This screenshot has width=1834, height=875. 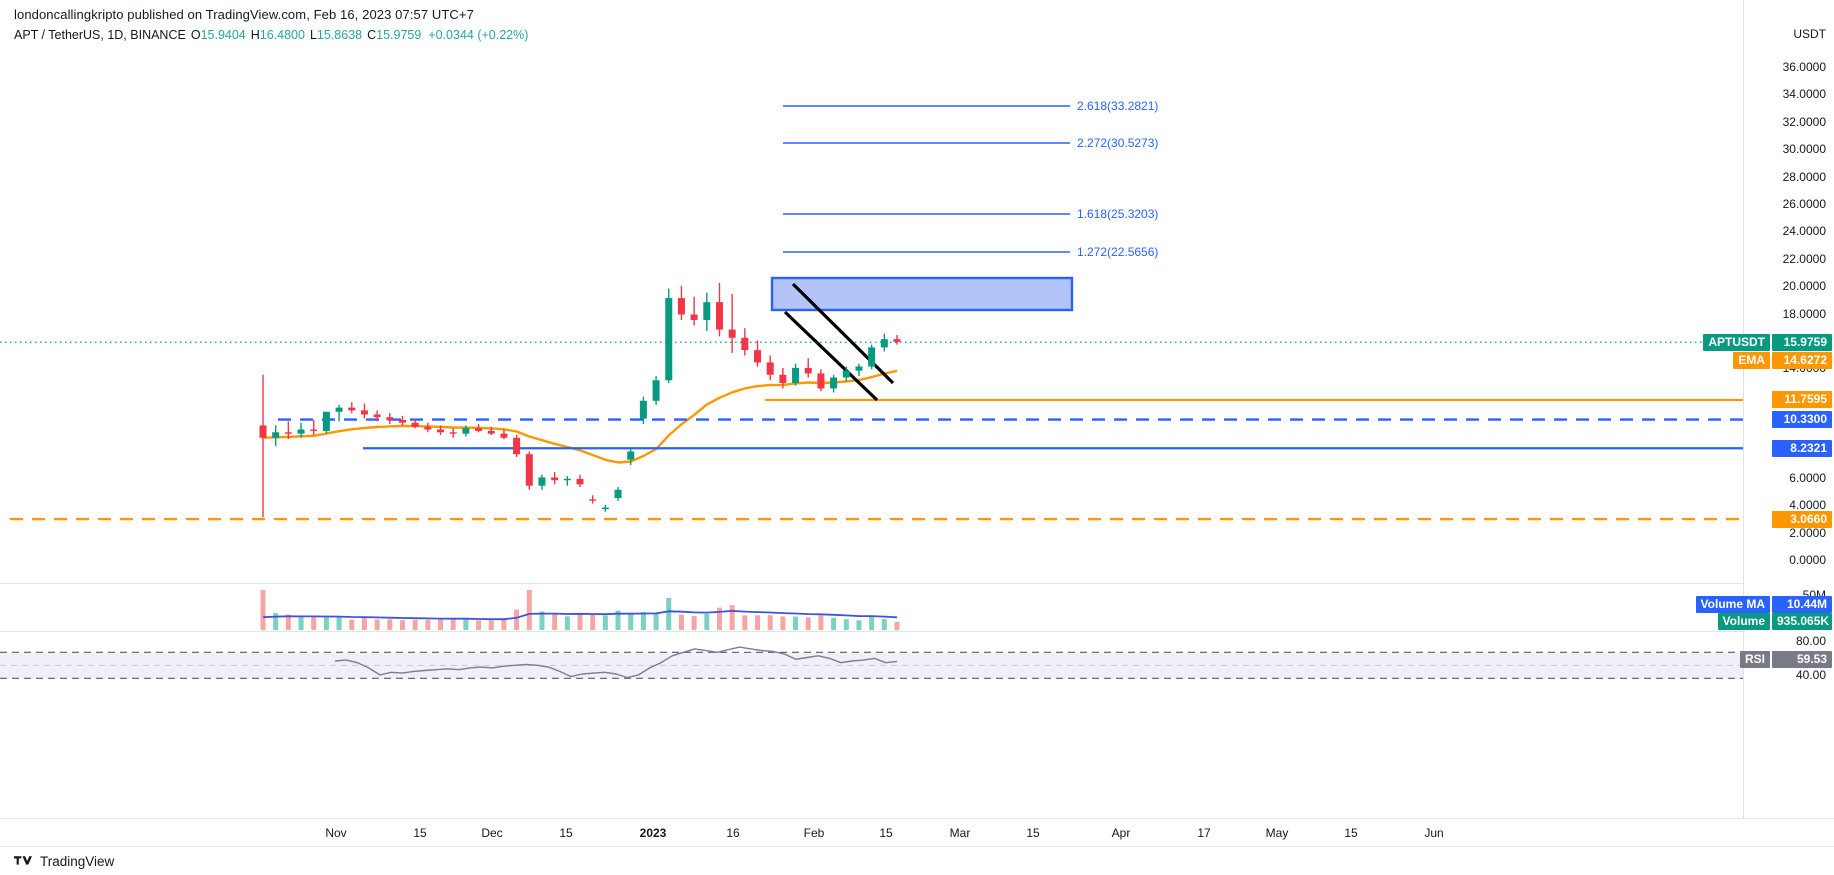 I want to click on supply-zone-rect, so click(x=922, y=294).